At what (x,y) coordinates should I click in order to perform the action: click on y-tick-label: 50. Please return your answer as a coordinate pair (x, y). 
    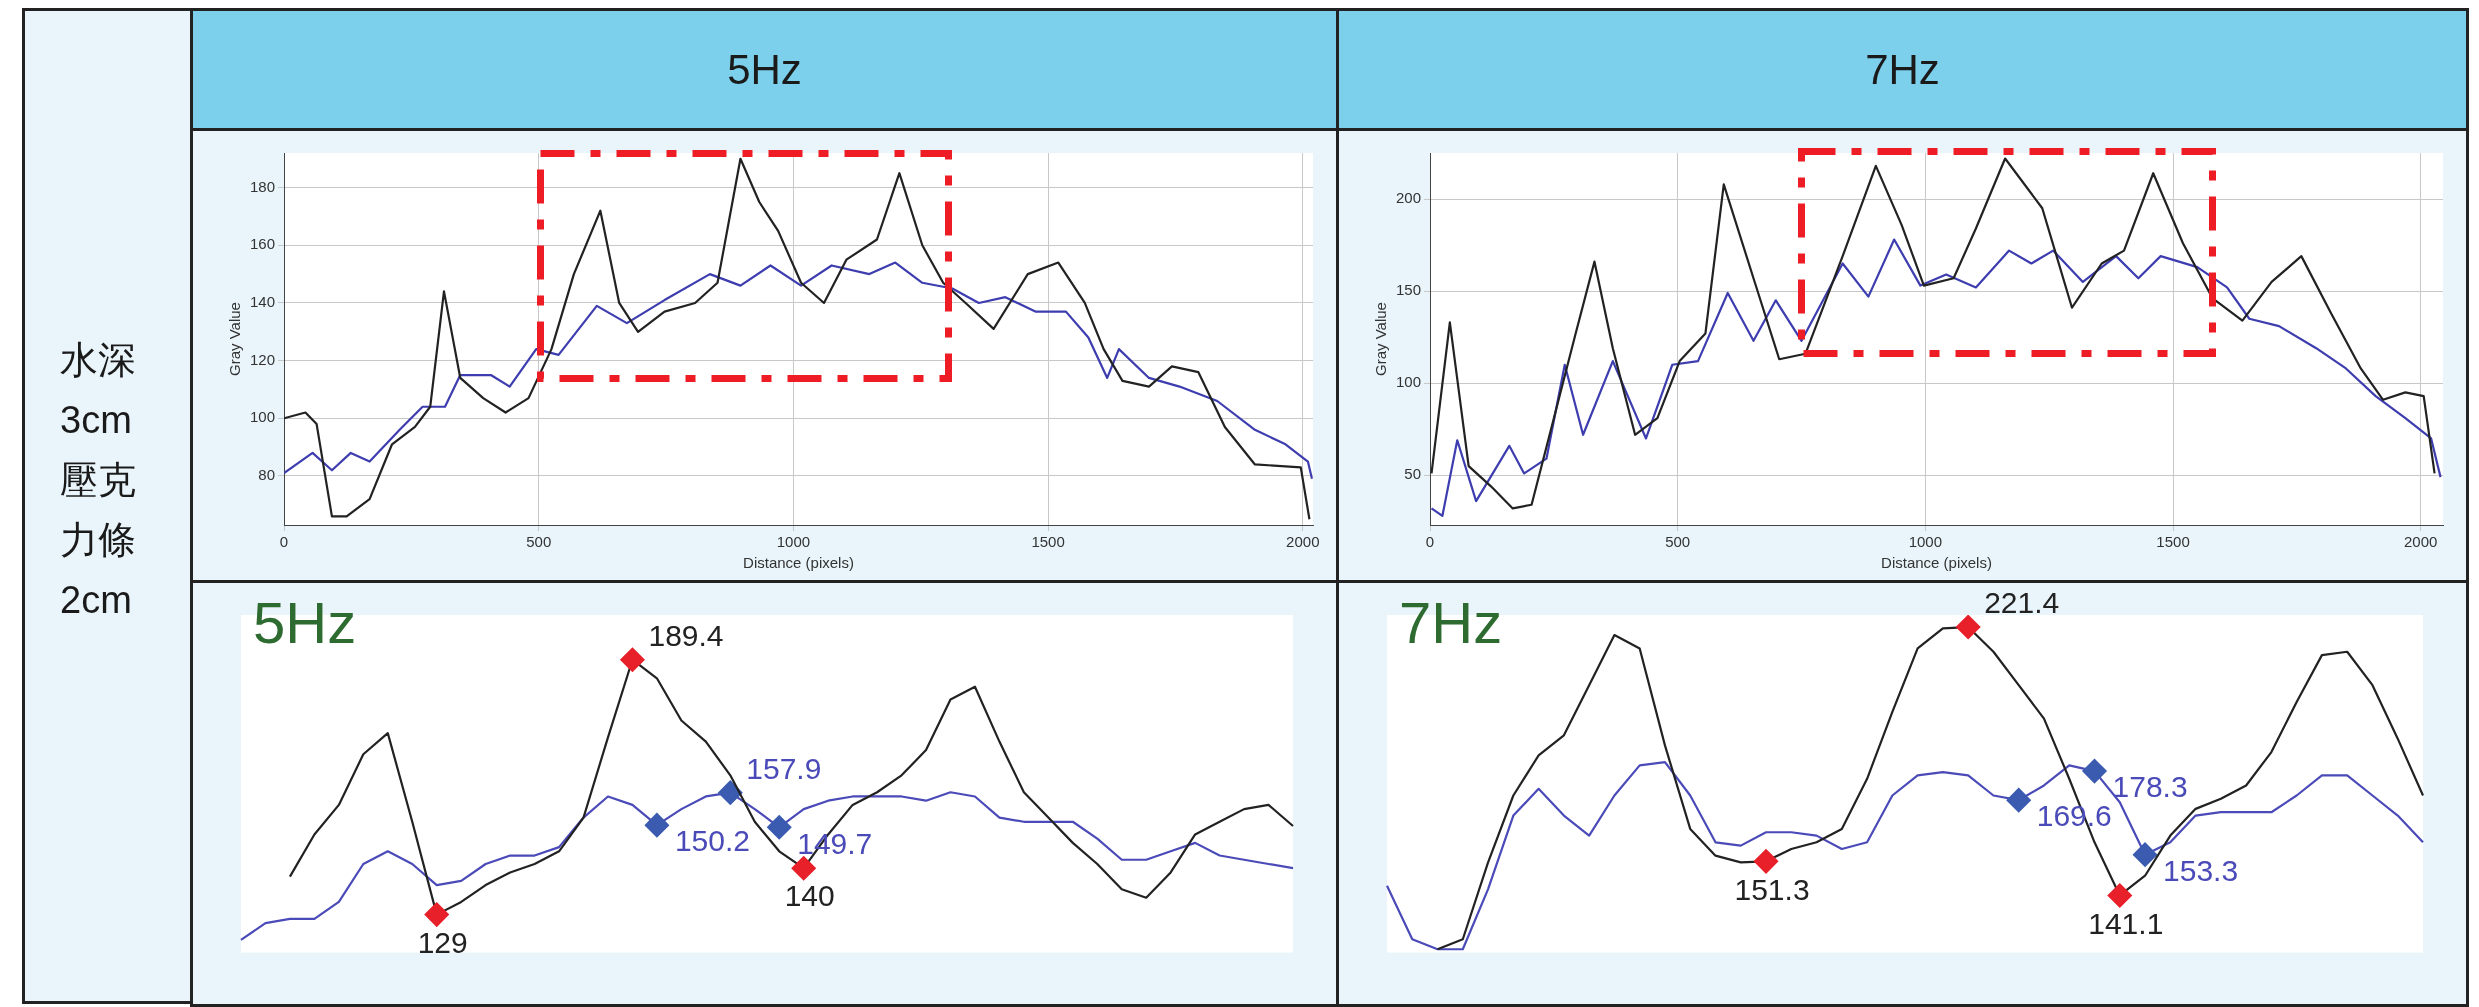
    Looking at the image, I should click on (1413, 474).